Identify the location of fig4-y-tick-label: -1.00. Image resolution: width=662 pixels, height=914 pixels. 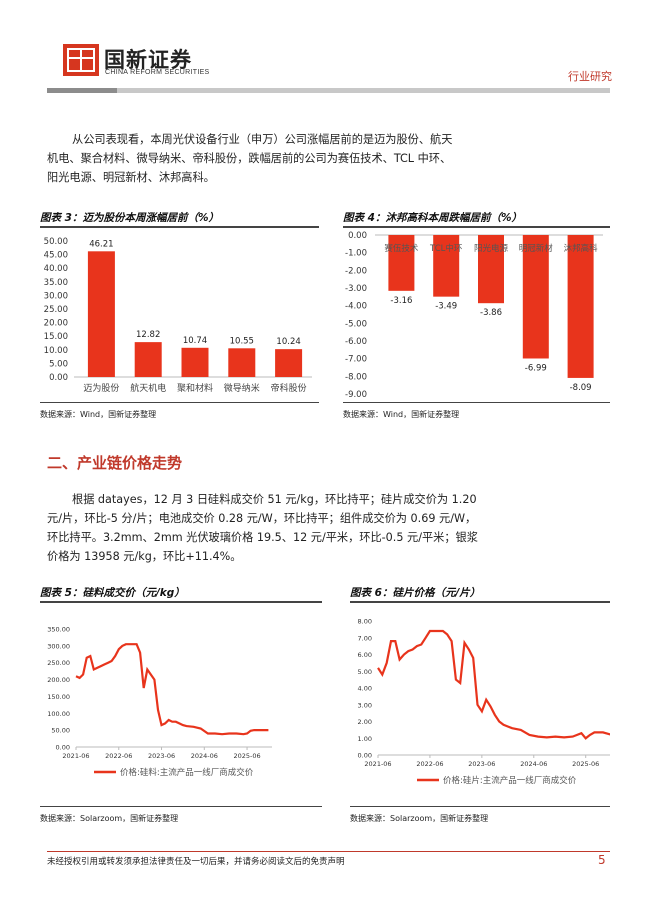
(356, 254).